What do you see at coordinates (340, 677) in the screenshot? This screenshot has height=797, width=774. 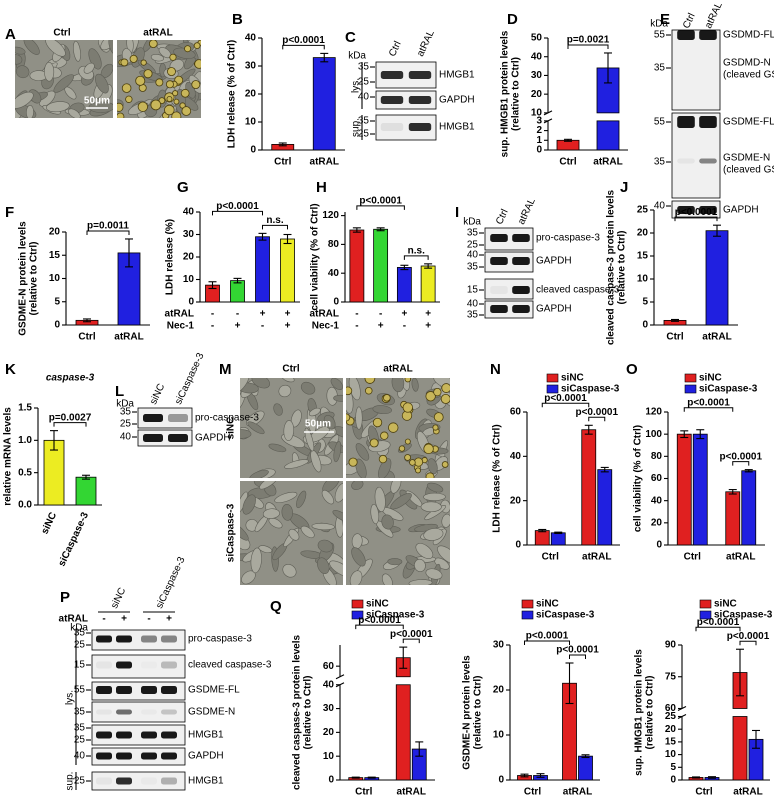 I see `axis-break` at bounding box center [340, 677].